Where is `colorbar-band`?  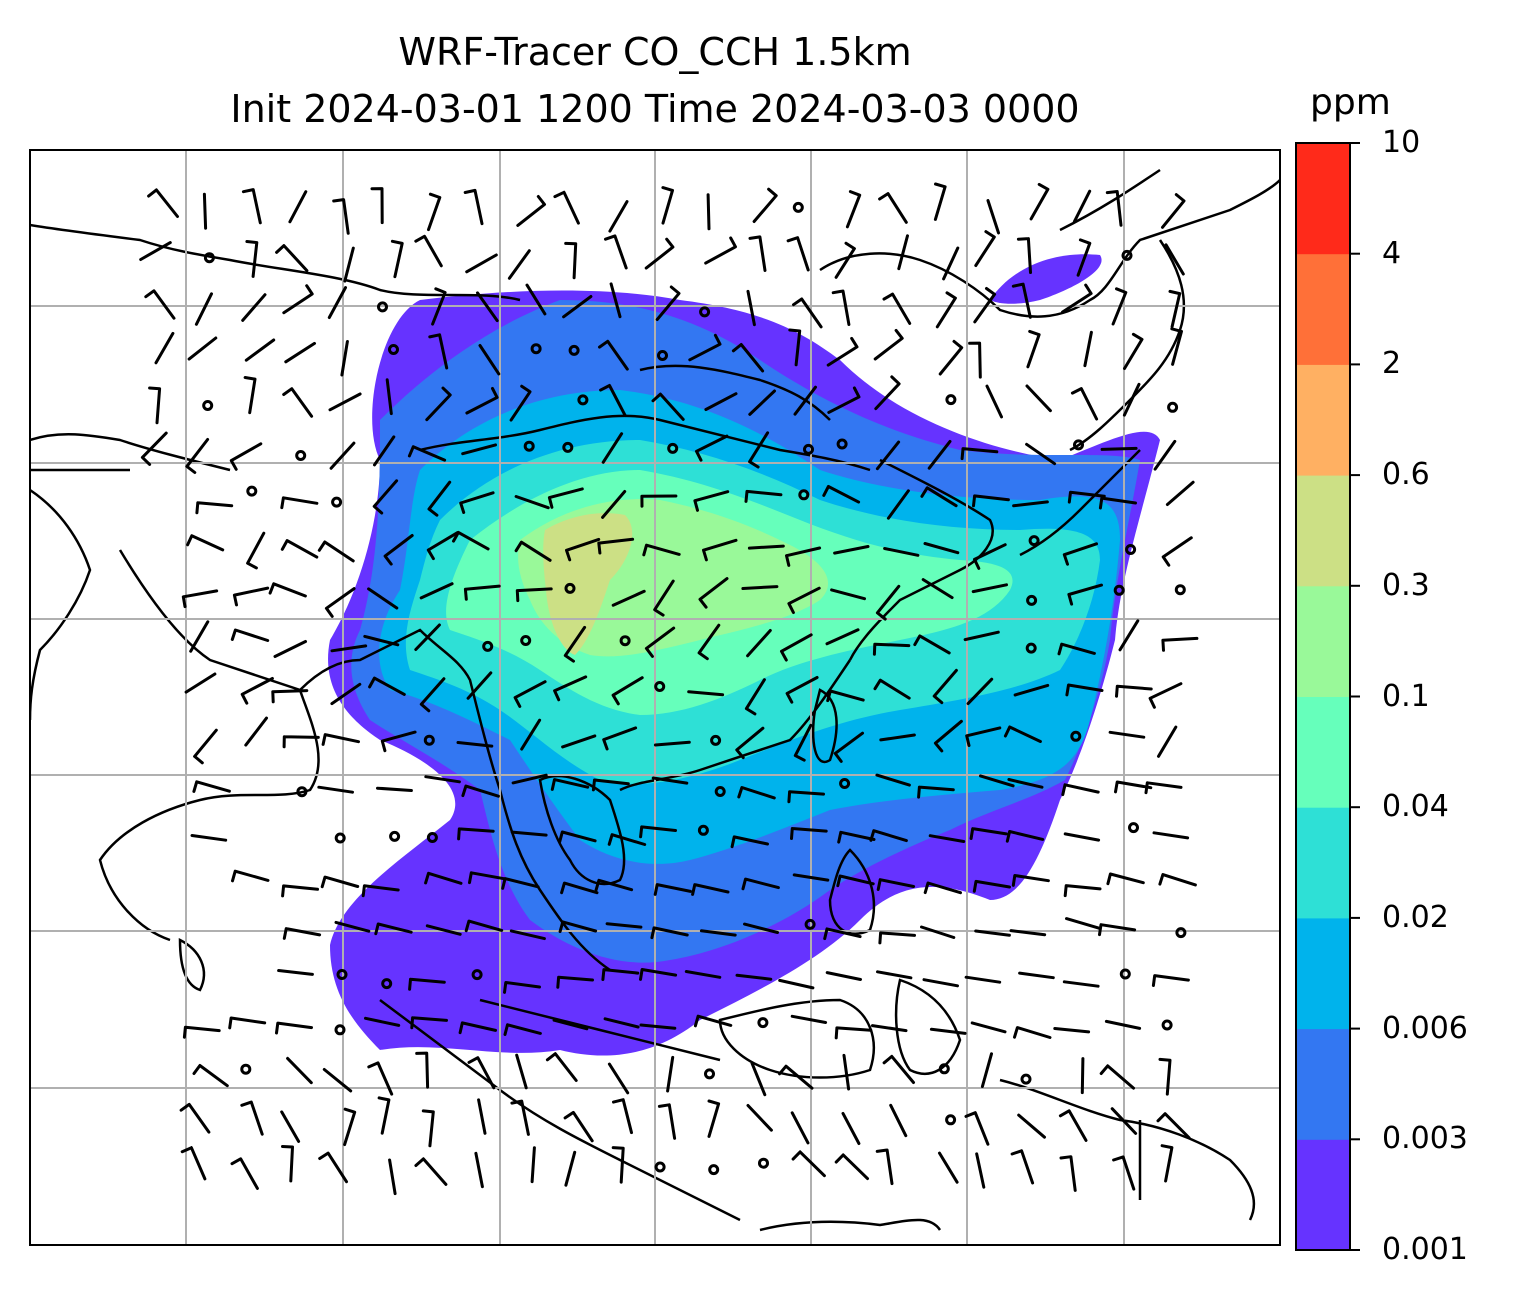 colorbar-band is located at coordinates (1323, 1084).